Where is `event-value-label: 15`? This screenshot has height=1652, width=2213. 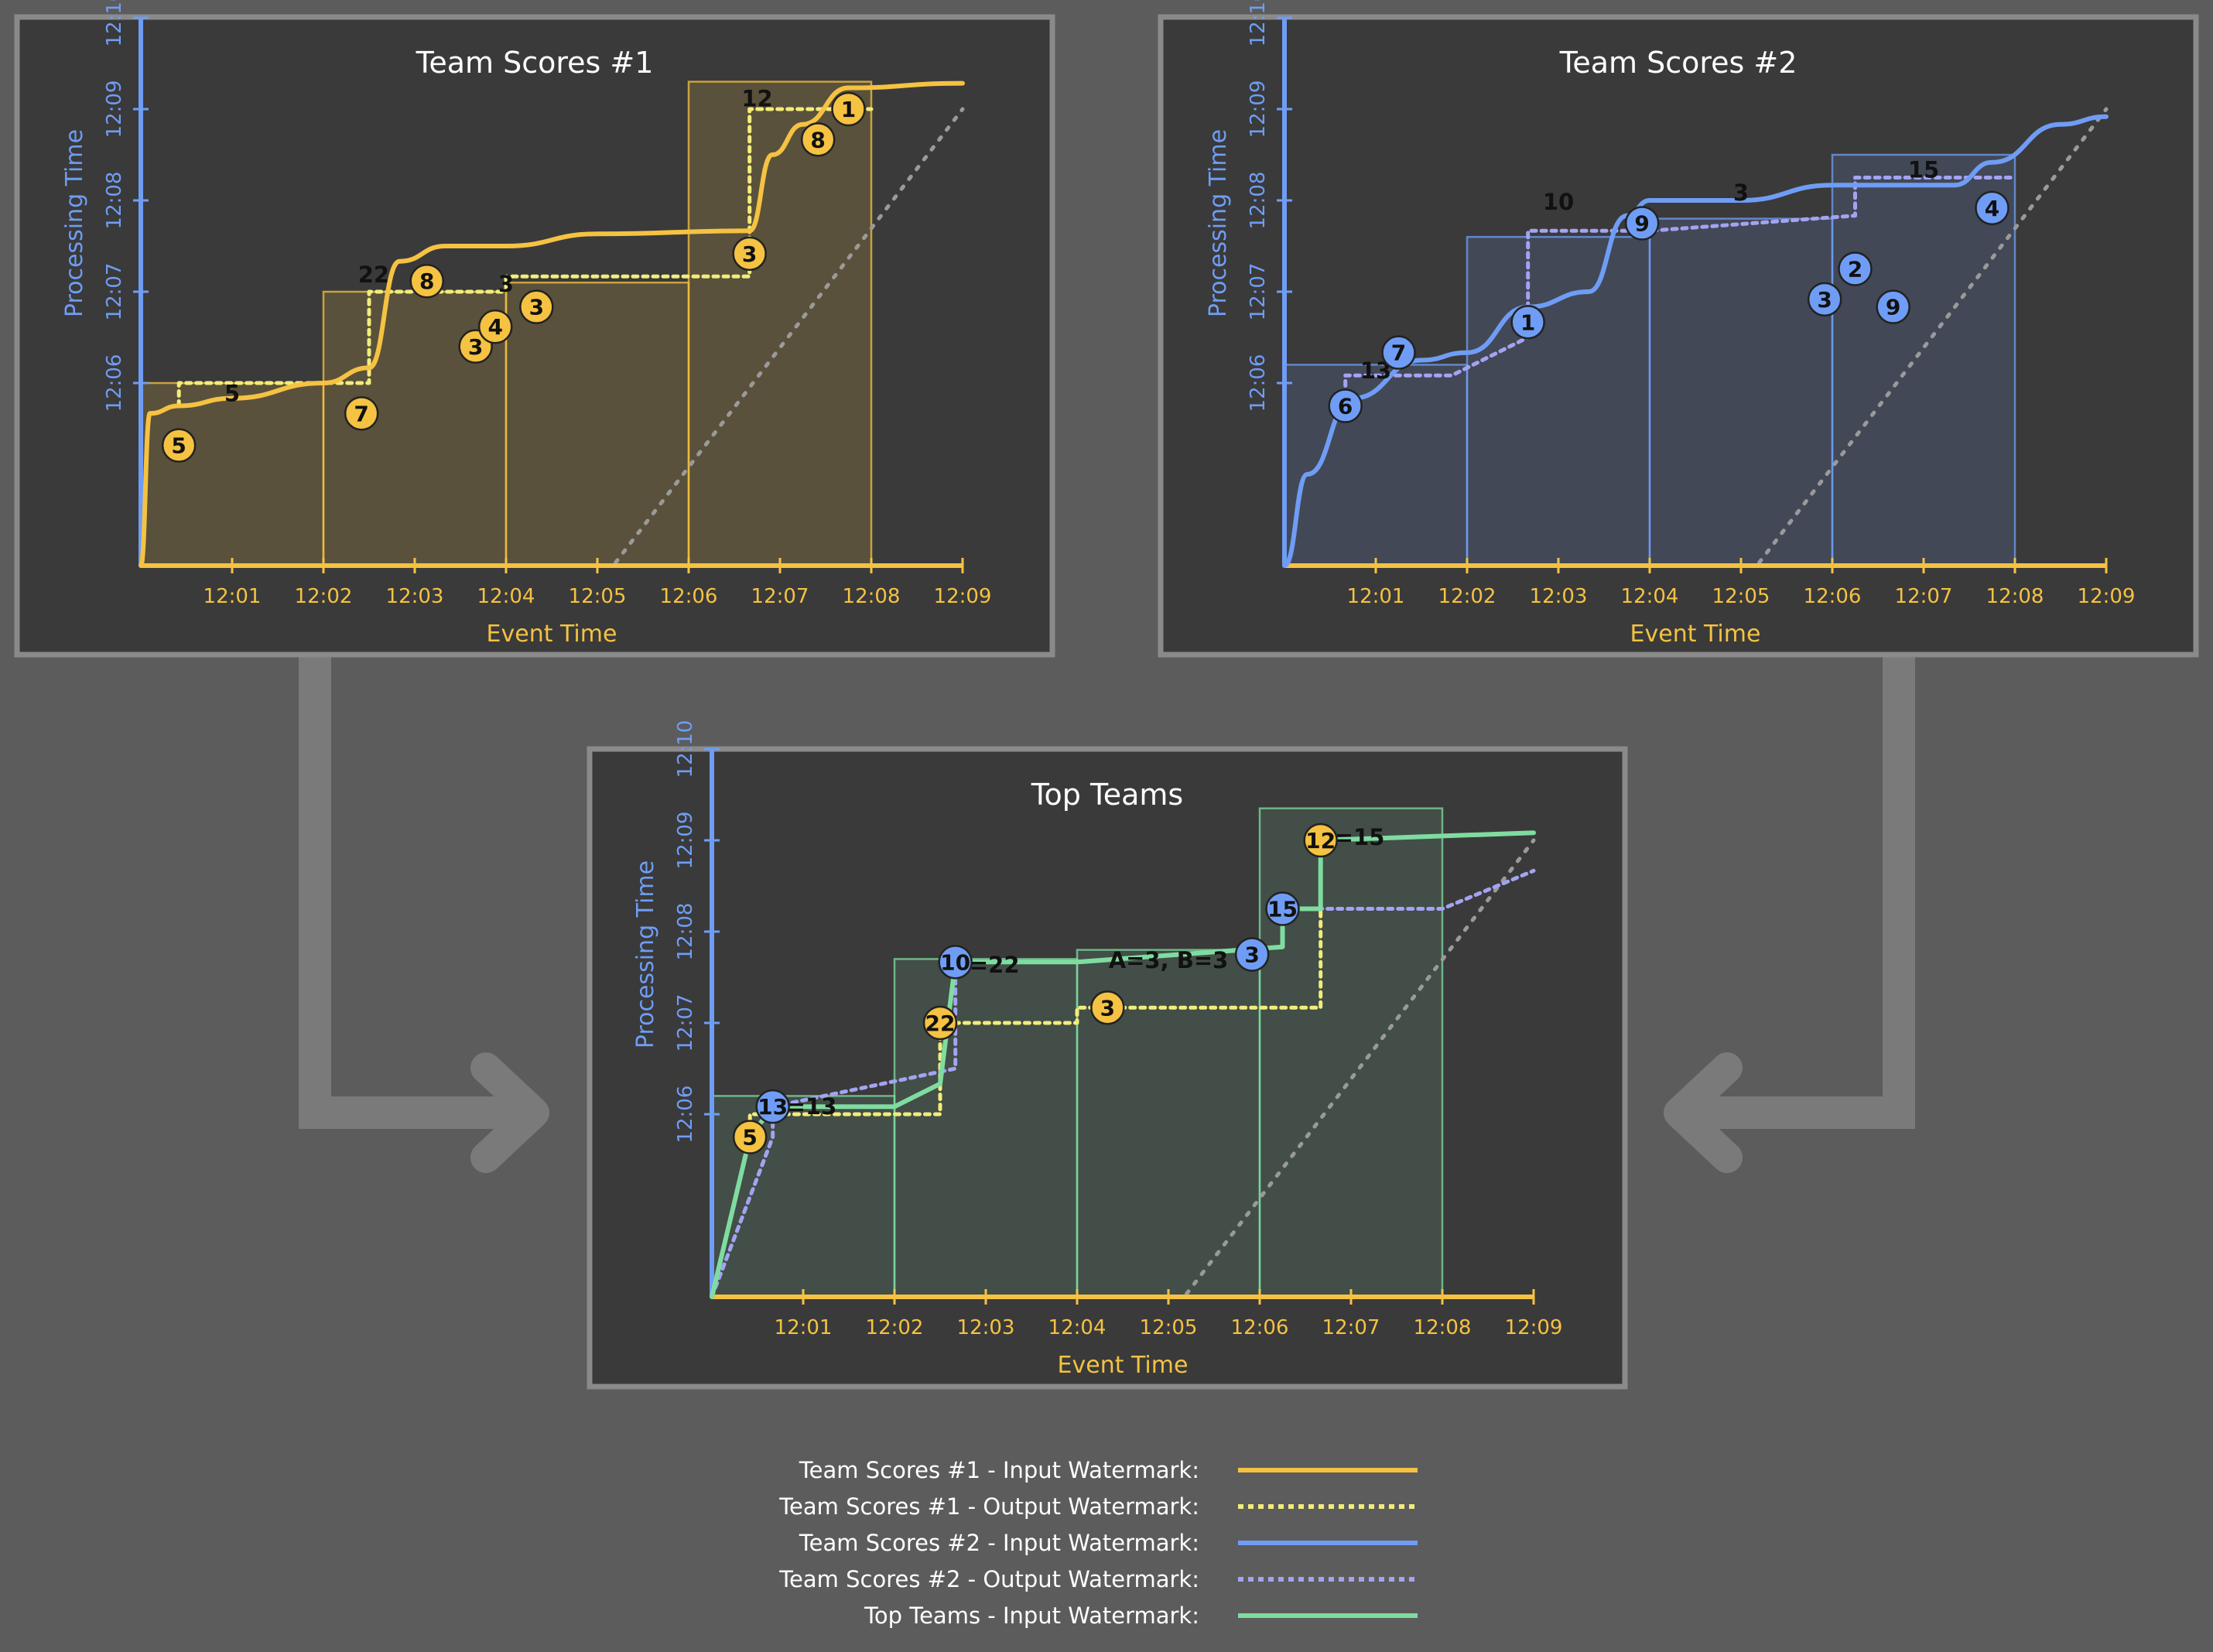 event-value-label: 15 is located at coordinates (1282, 910).